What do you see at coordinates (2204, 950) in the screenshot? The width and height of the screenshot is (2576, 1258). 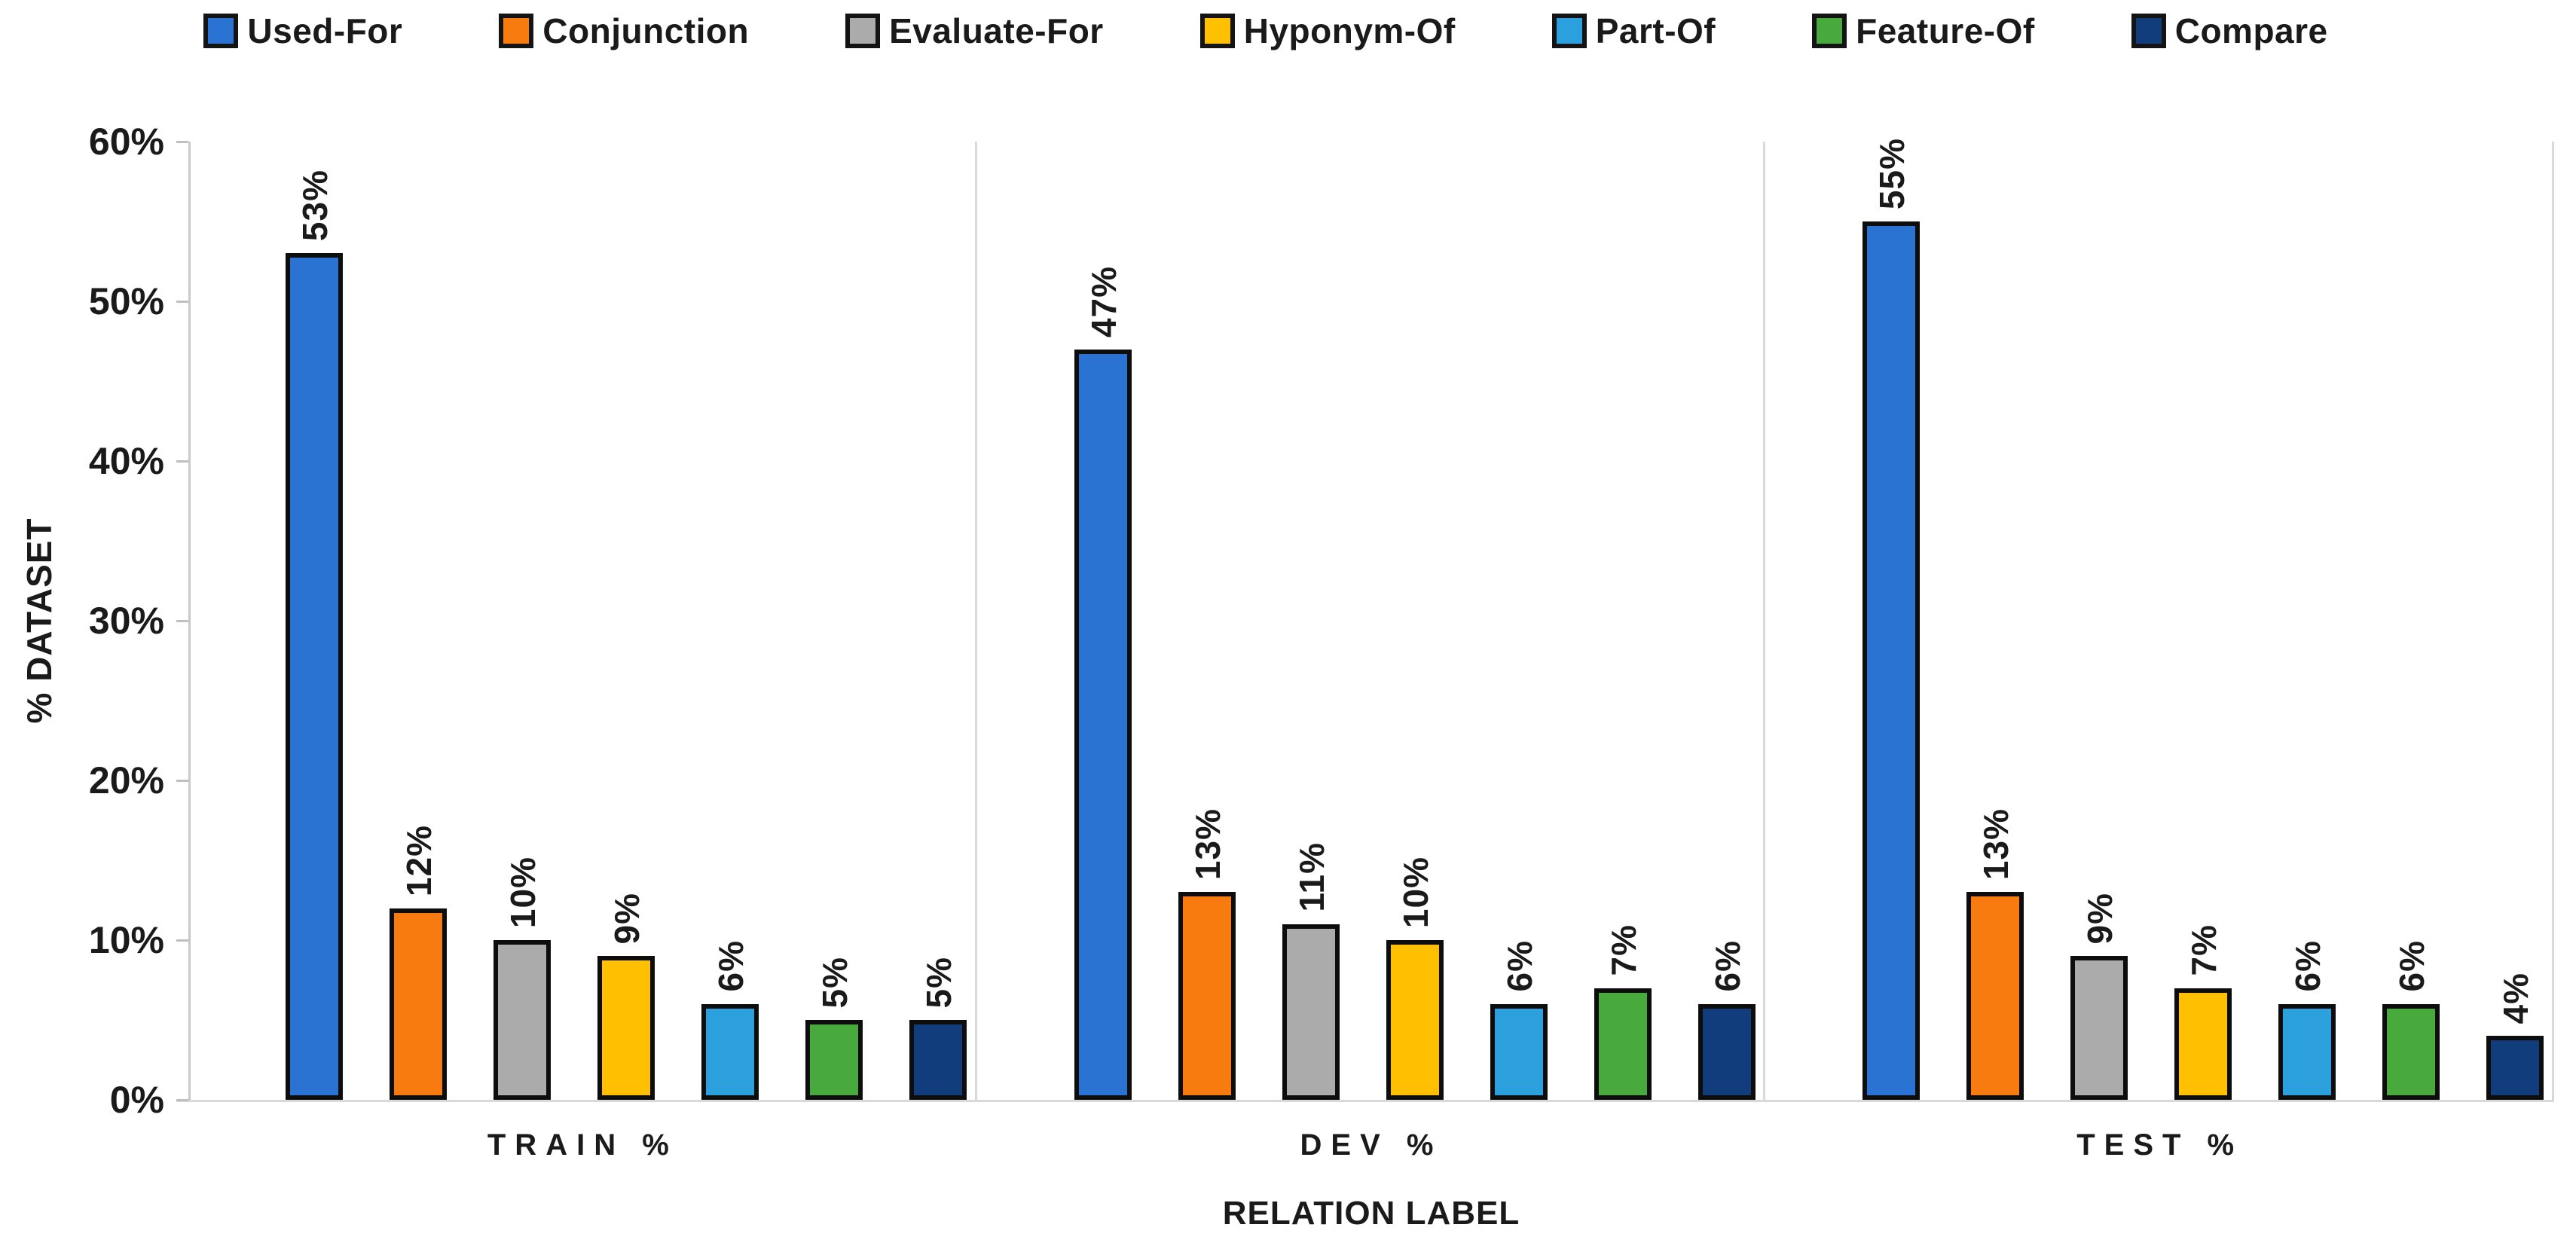 I see `bar-value-label-test-hyponym-of: 7%` at bounding box center [2204, 950].